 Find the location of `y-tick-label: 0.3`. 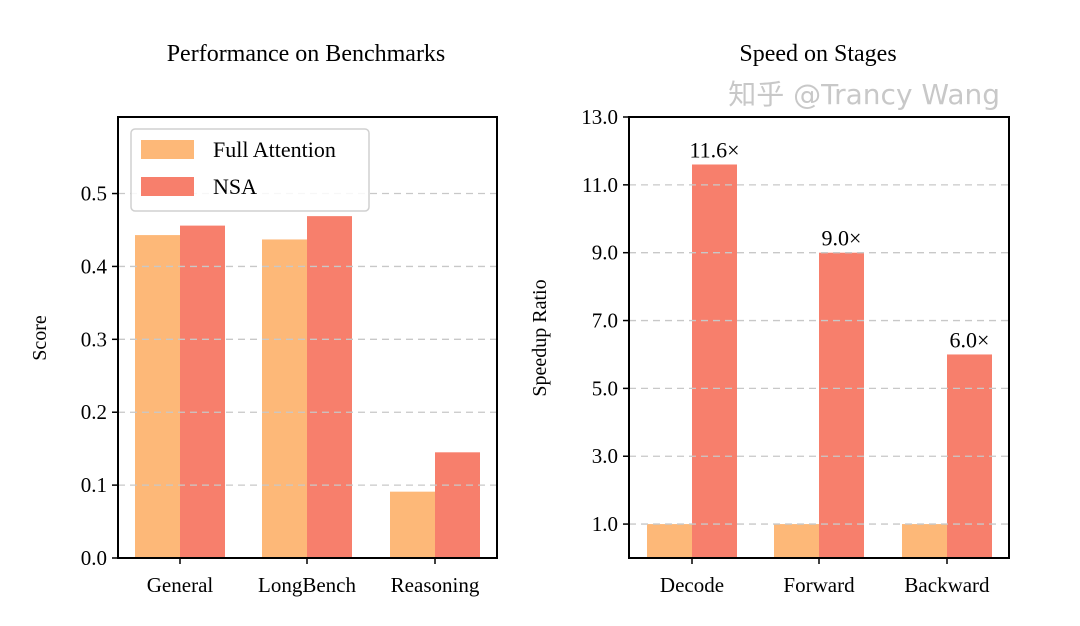

y-tick-label: 0.3 is located at coordinates (94, 339).